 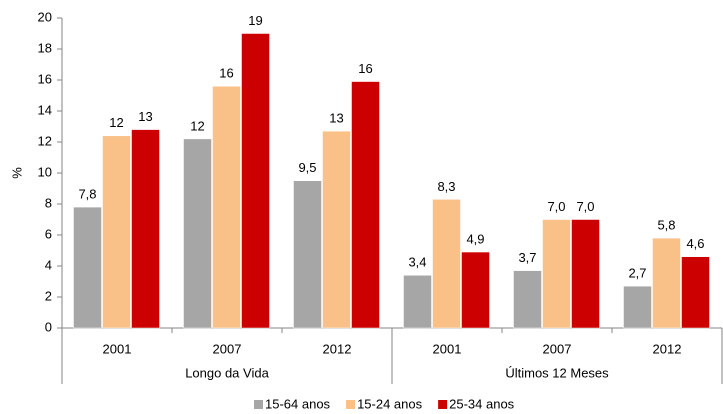 What do you see at coordinates (695, 243) in the screenshot?
I see `data-label: 4,6` at bounding box center [695, 243].